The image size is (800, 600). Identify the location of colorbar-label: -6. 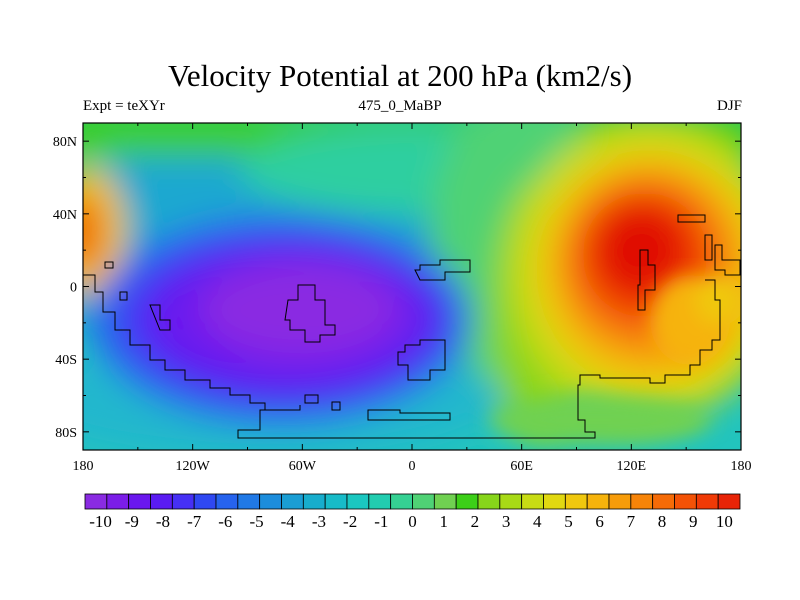
(225, 521).